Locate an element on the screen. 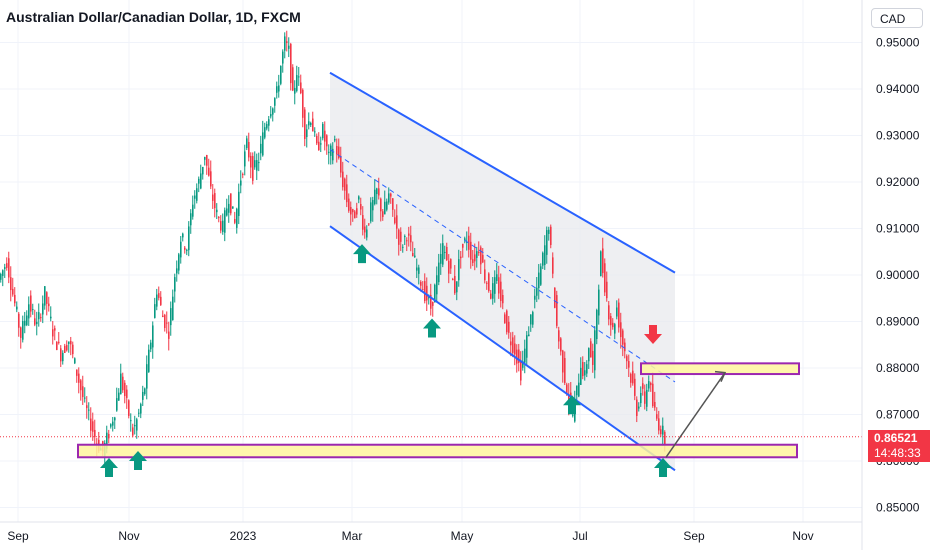 This screenshot has height=550, width=932. time-tick-label: Mar is located at coordinates (352, 536).